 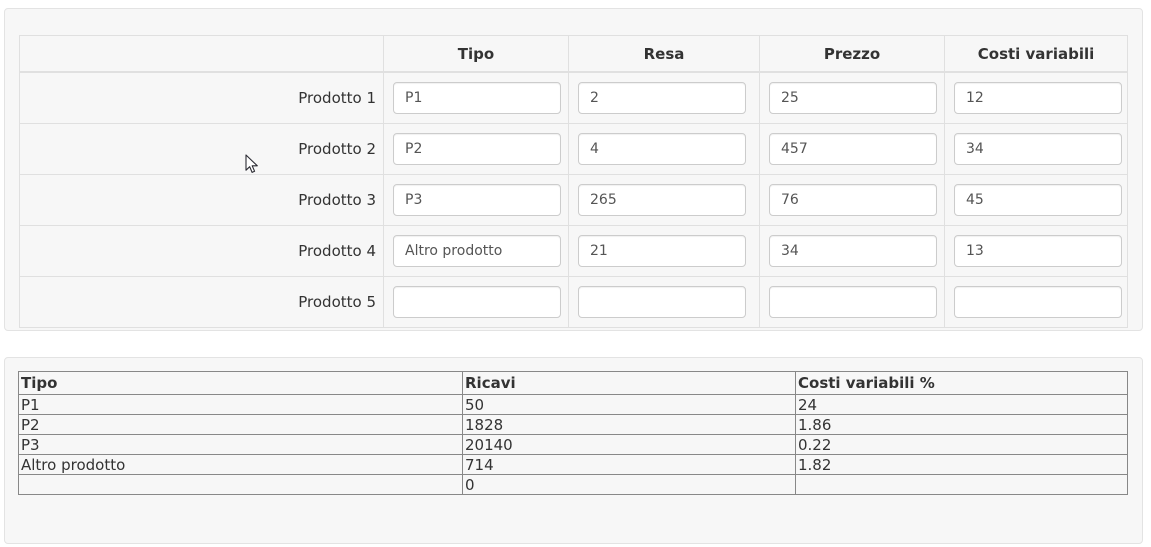 I want to click on results-row-4: Altro prodotto 714 1.82, so click(x=573, y=464).